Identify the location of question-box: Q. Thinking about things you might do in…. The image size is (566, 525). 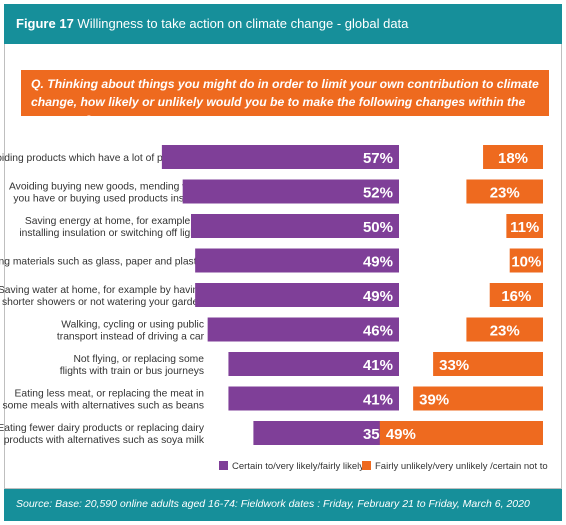
(285, 98).